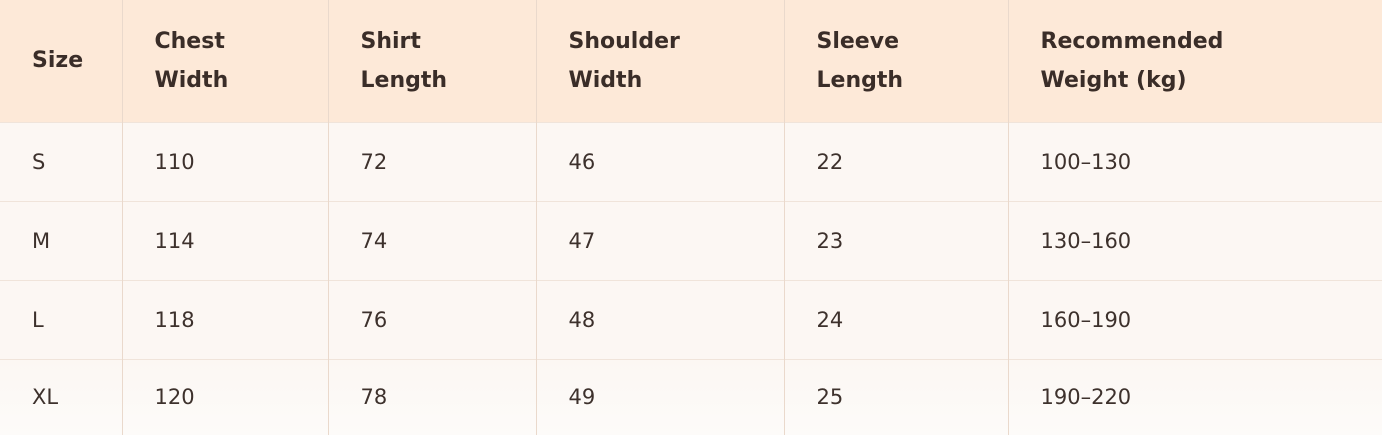  Describe the element at coordinates (895, 161) in the screenshot. I see `table-cell: 22` at that location.